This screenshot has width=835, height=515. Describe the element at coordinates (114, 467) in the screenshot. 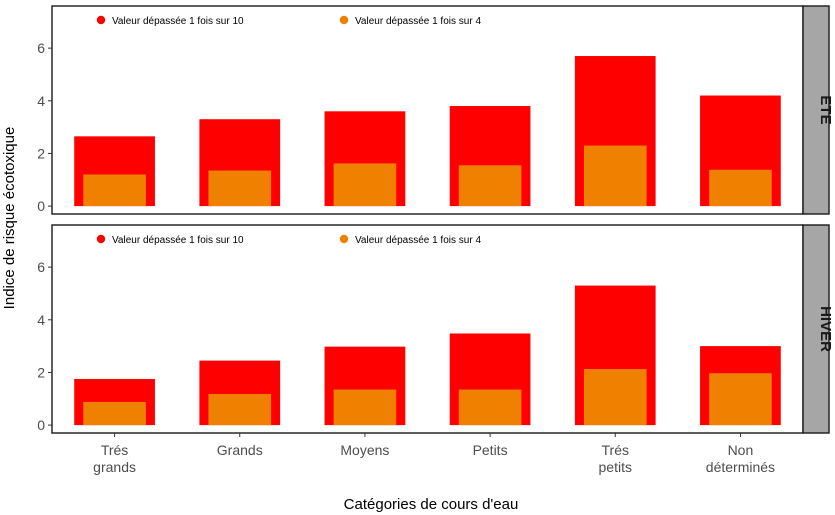

I see `x-tick-label: grands` at that location.